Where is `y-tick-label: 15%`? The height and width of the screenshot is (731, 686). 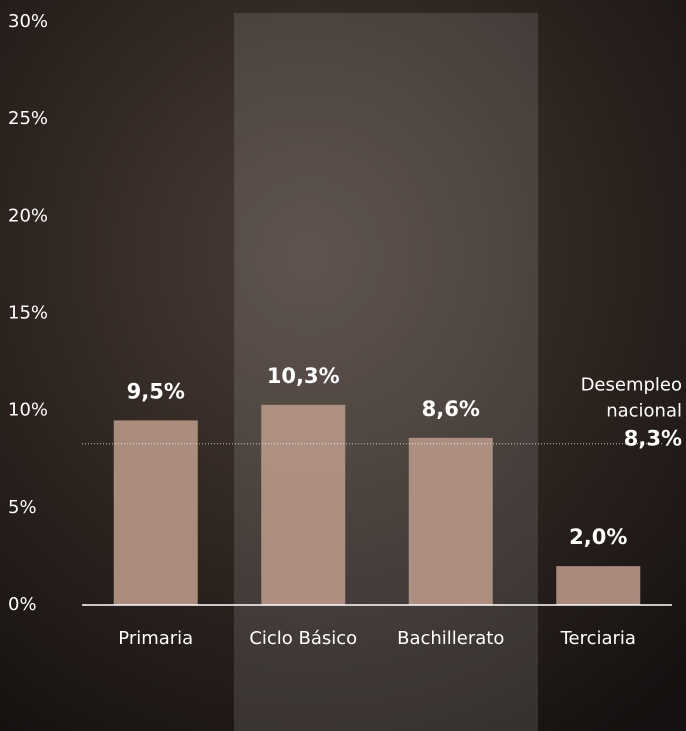 y-tick-label: 15% is located at coordinates (28, 313).